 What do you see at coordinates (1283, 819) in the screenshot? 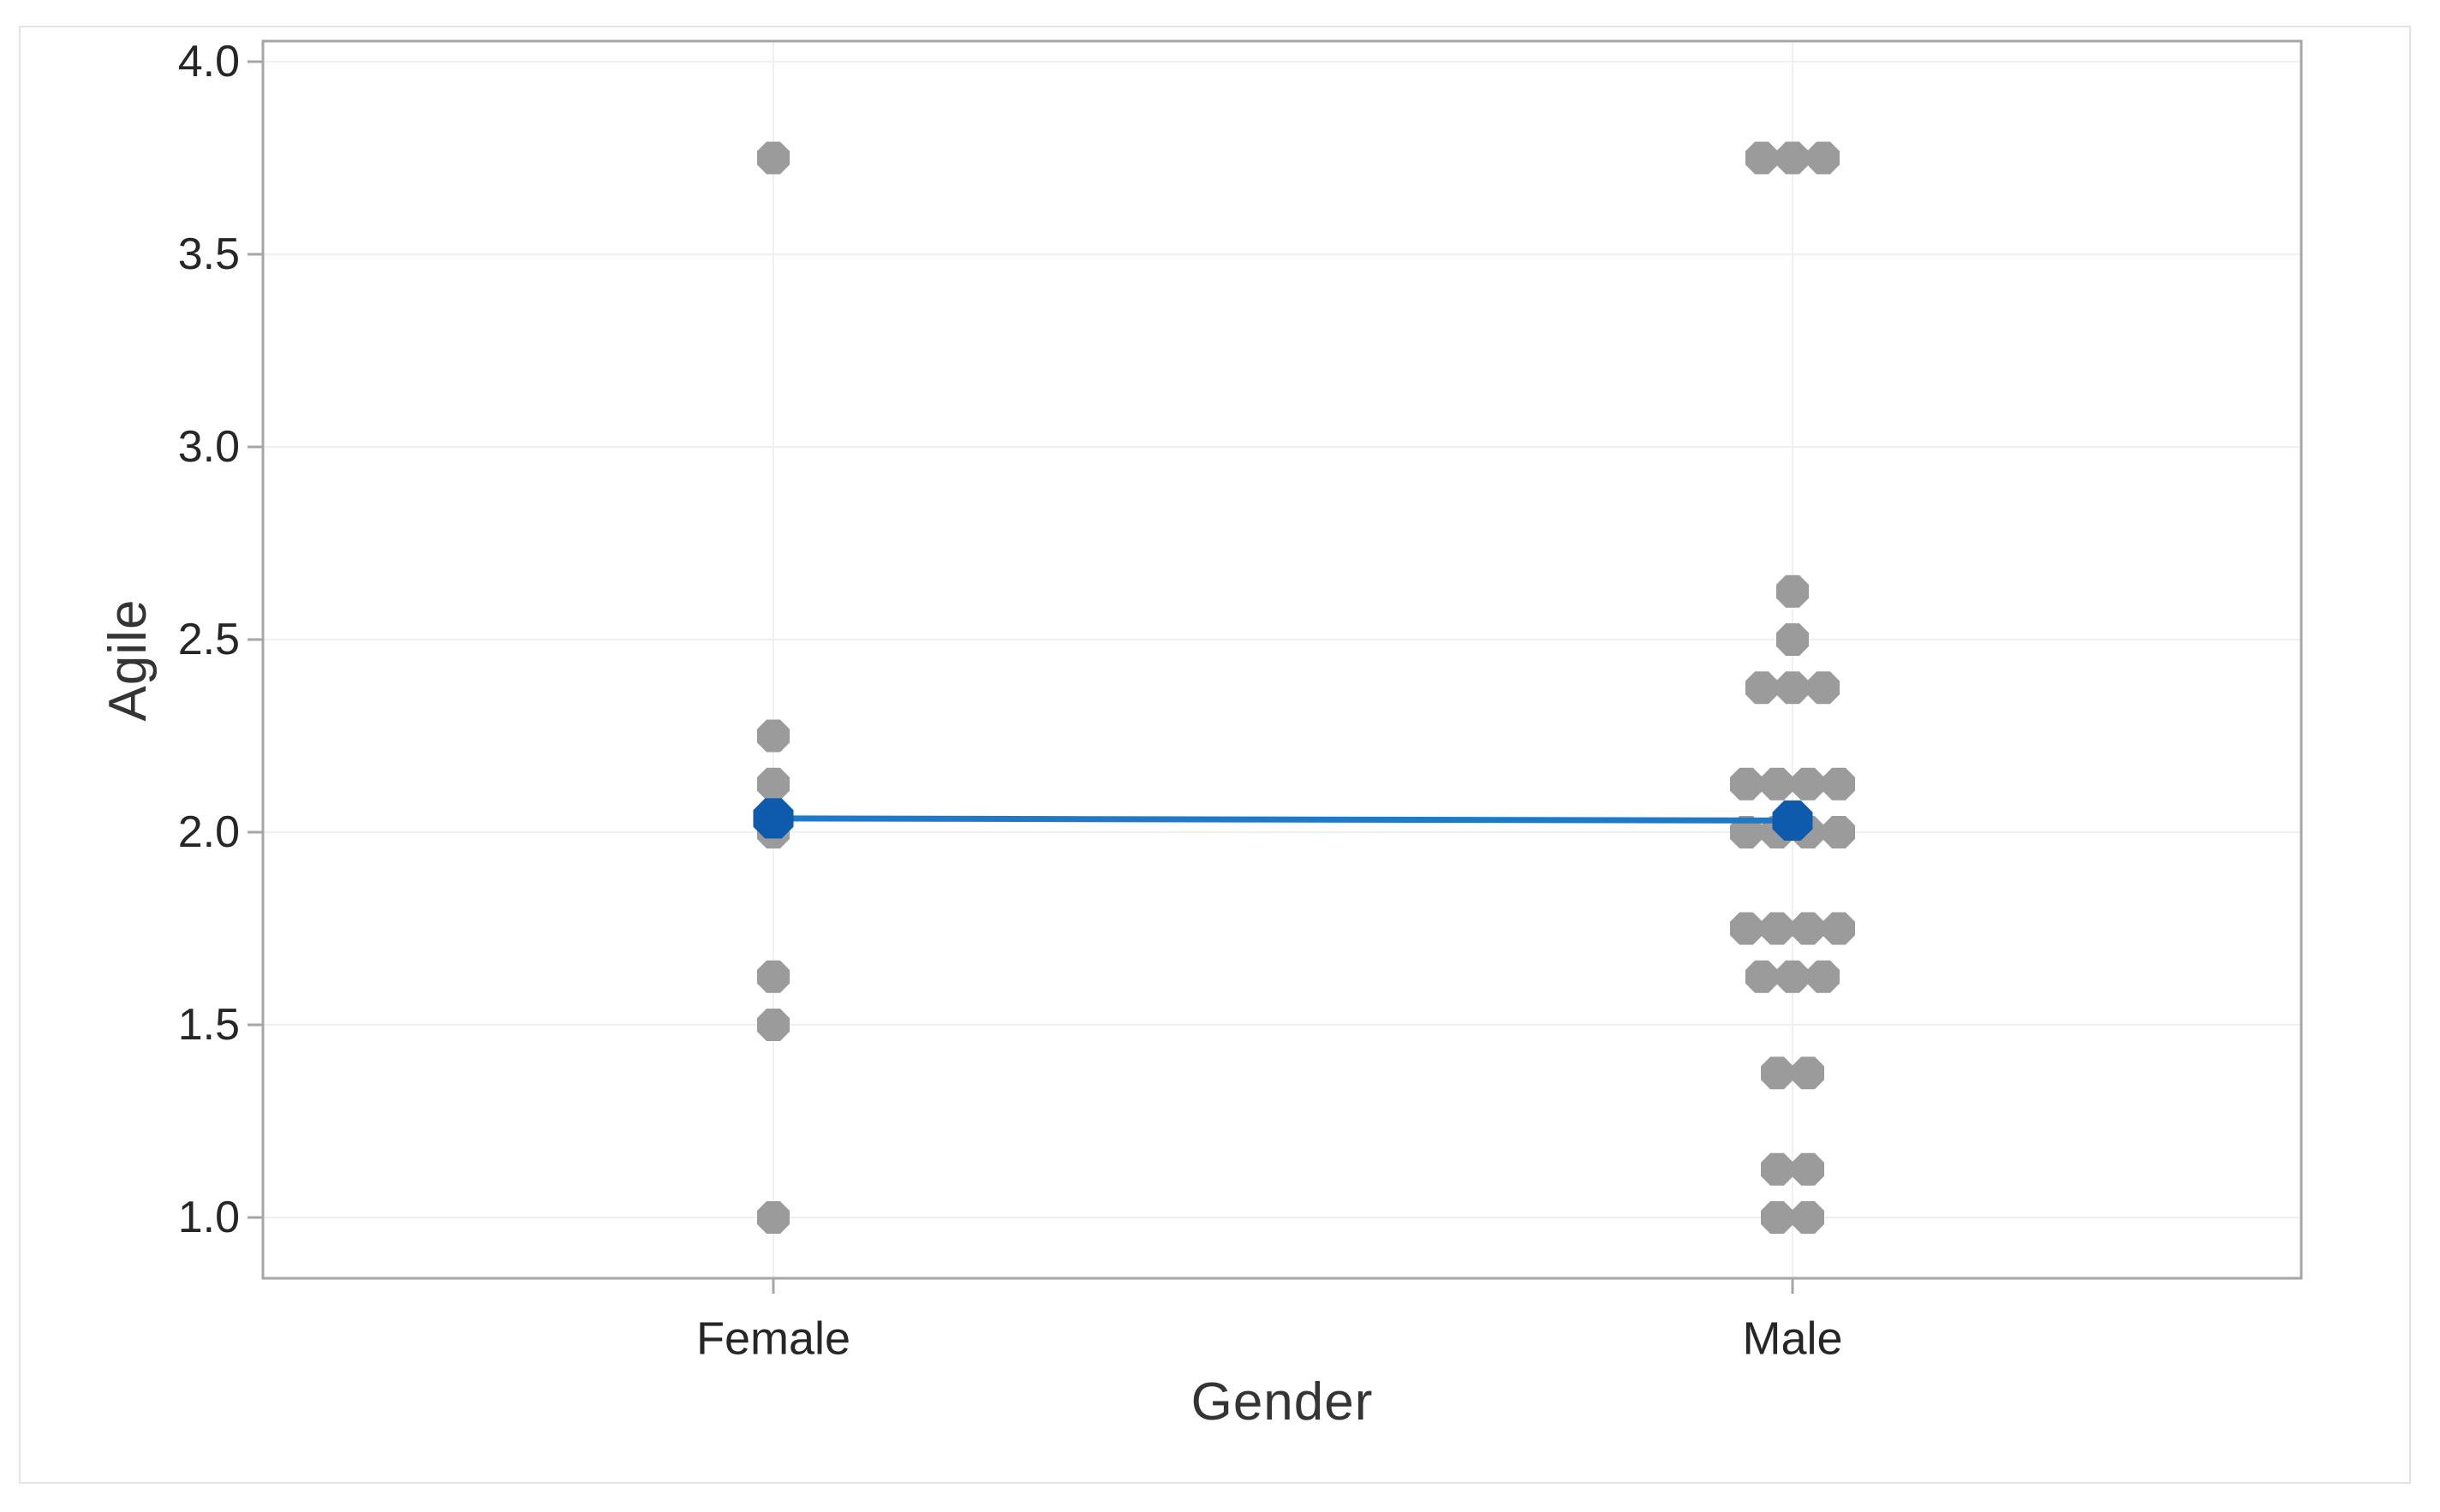
I see `mean-connector-line` at bounding box center [1283, 819].